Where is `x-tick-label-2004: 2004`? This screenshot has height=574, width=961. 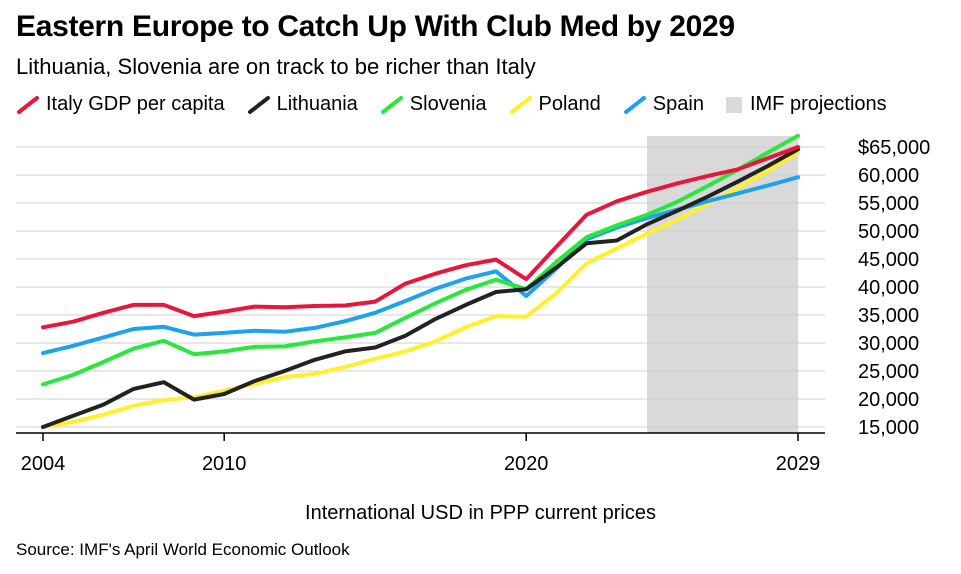 x-tick-label-2004: 2004 is located at coordinates (43, 464).